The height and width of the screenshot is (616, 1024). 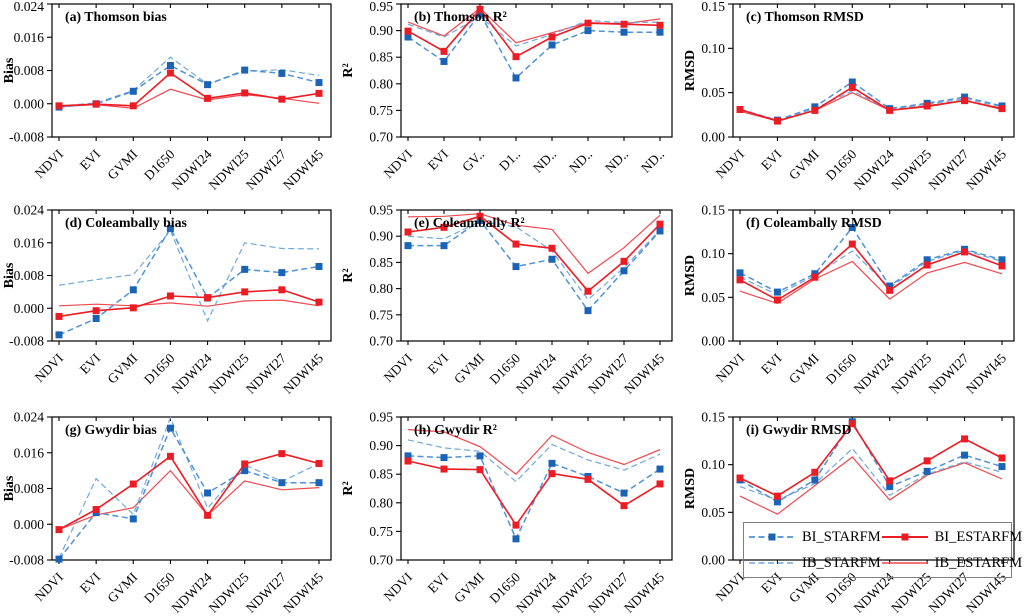 What do you see at coordinates (26, 560) in the screenshot?
I see `y-tick-label: -0.008` at bounding box center [26, 560].